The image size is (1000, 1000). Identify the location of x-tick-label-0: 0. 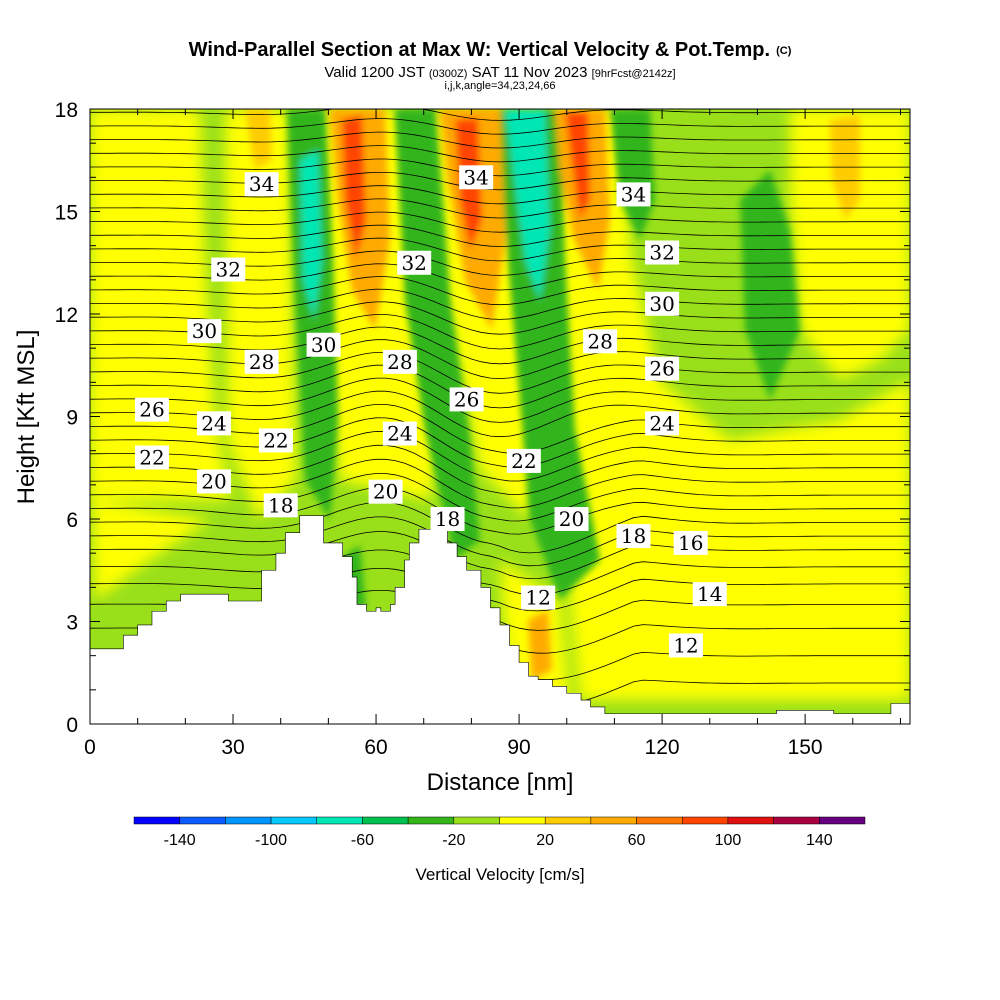
(90, 747).